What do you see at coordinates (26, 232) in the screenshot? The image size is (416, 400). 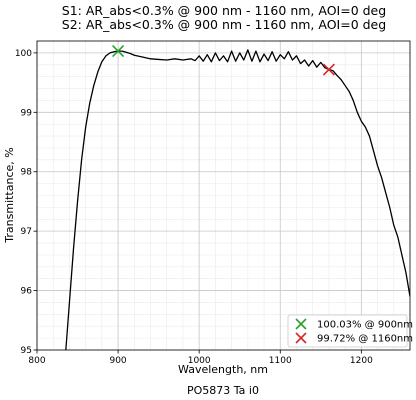 I see `y-tick-label: 97` at bounding box center [26, 232].